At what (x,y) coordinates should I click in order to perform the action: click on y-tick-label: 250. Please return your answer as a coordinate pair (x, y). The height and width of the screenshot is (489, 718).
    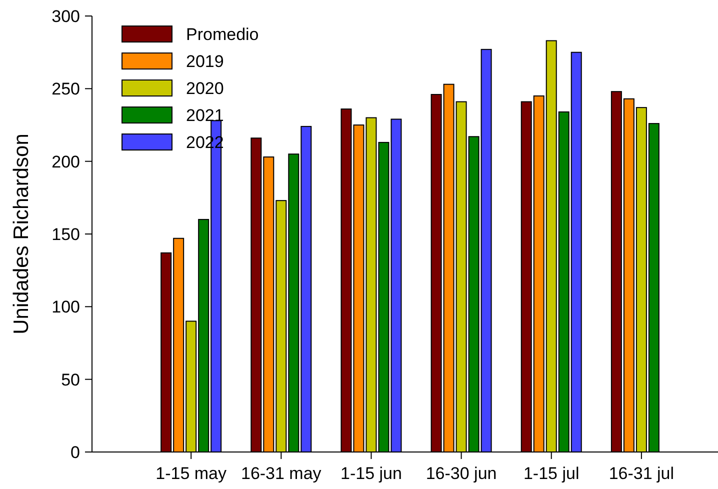
    Looking at the image, I should click on (66, 89).